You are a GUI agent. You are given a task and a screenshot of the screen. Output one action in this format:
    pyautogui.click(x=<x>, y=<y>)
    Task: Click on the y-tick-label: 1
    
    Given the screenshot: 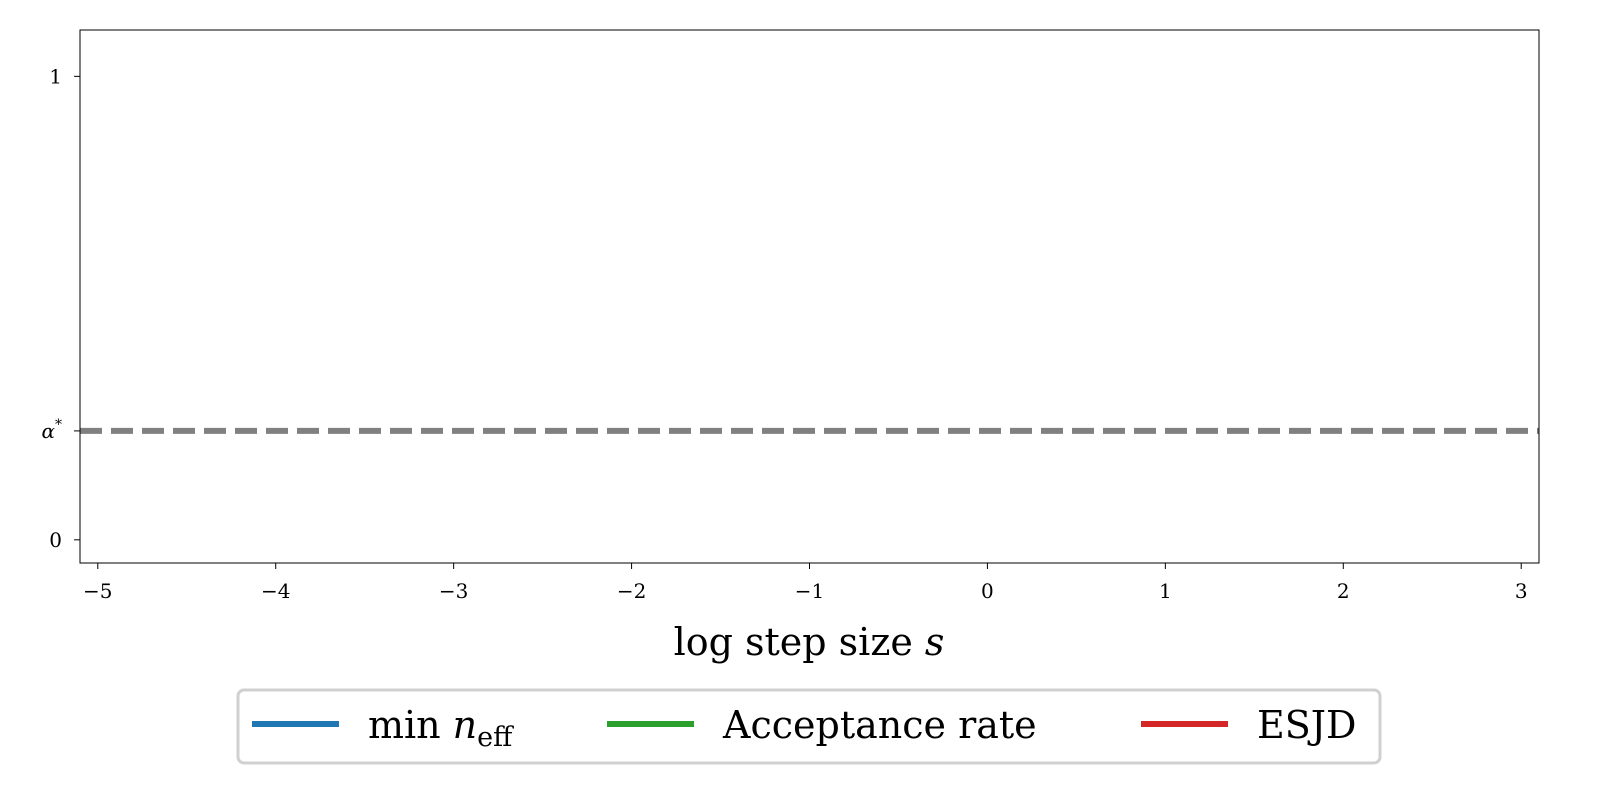 What is the action you would take?
    pyautogui.click(x=55, y=76)
    